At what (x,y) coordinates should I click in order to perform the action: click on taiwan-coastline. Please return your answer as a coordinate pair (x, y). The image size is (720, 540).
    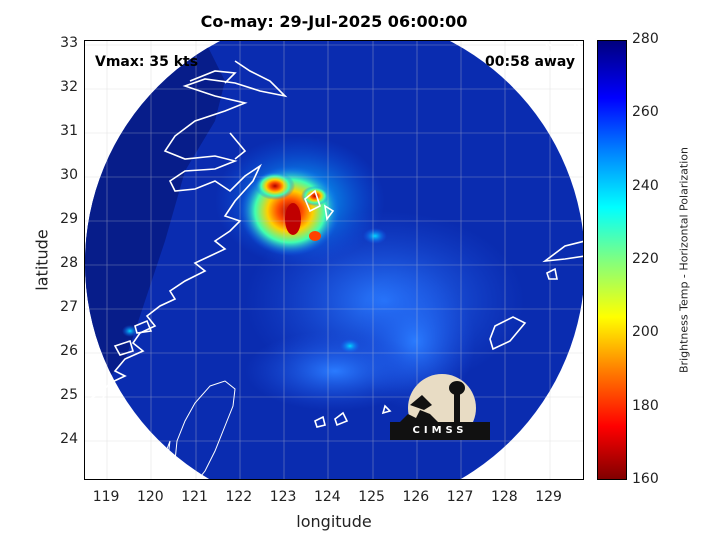
    Looking at the image, I should click on (195, 429).